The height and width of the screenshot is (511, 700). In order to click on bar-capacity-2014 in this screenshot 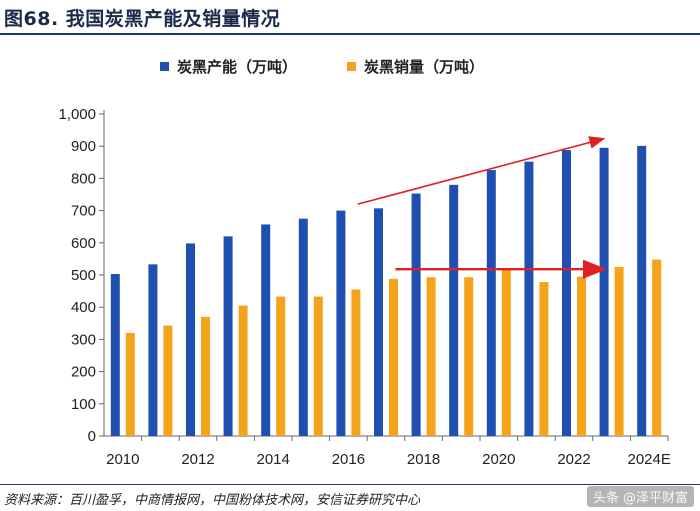, I will do `click(266, 330)`.